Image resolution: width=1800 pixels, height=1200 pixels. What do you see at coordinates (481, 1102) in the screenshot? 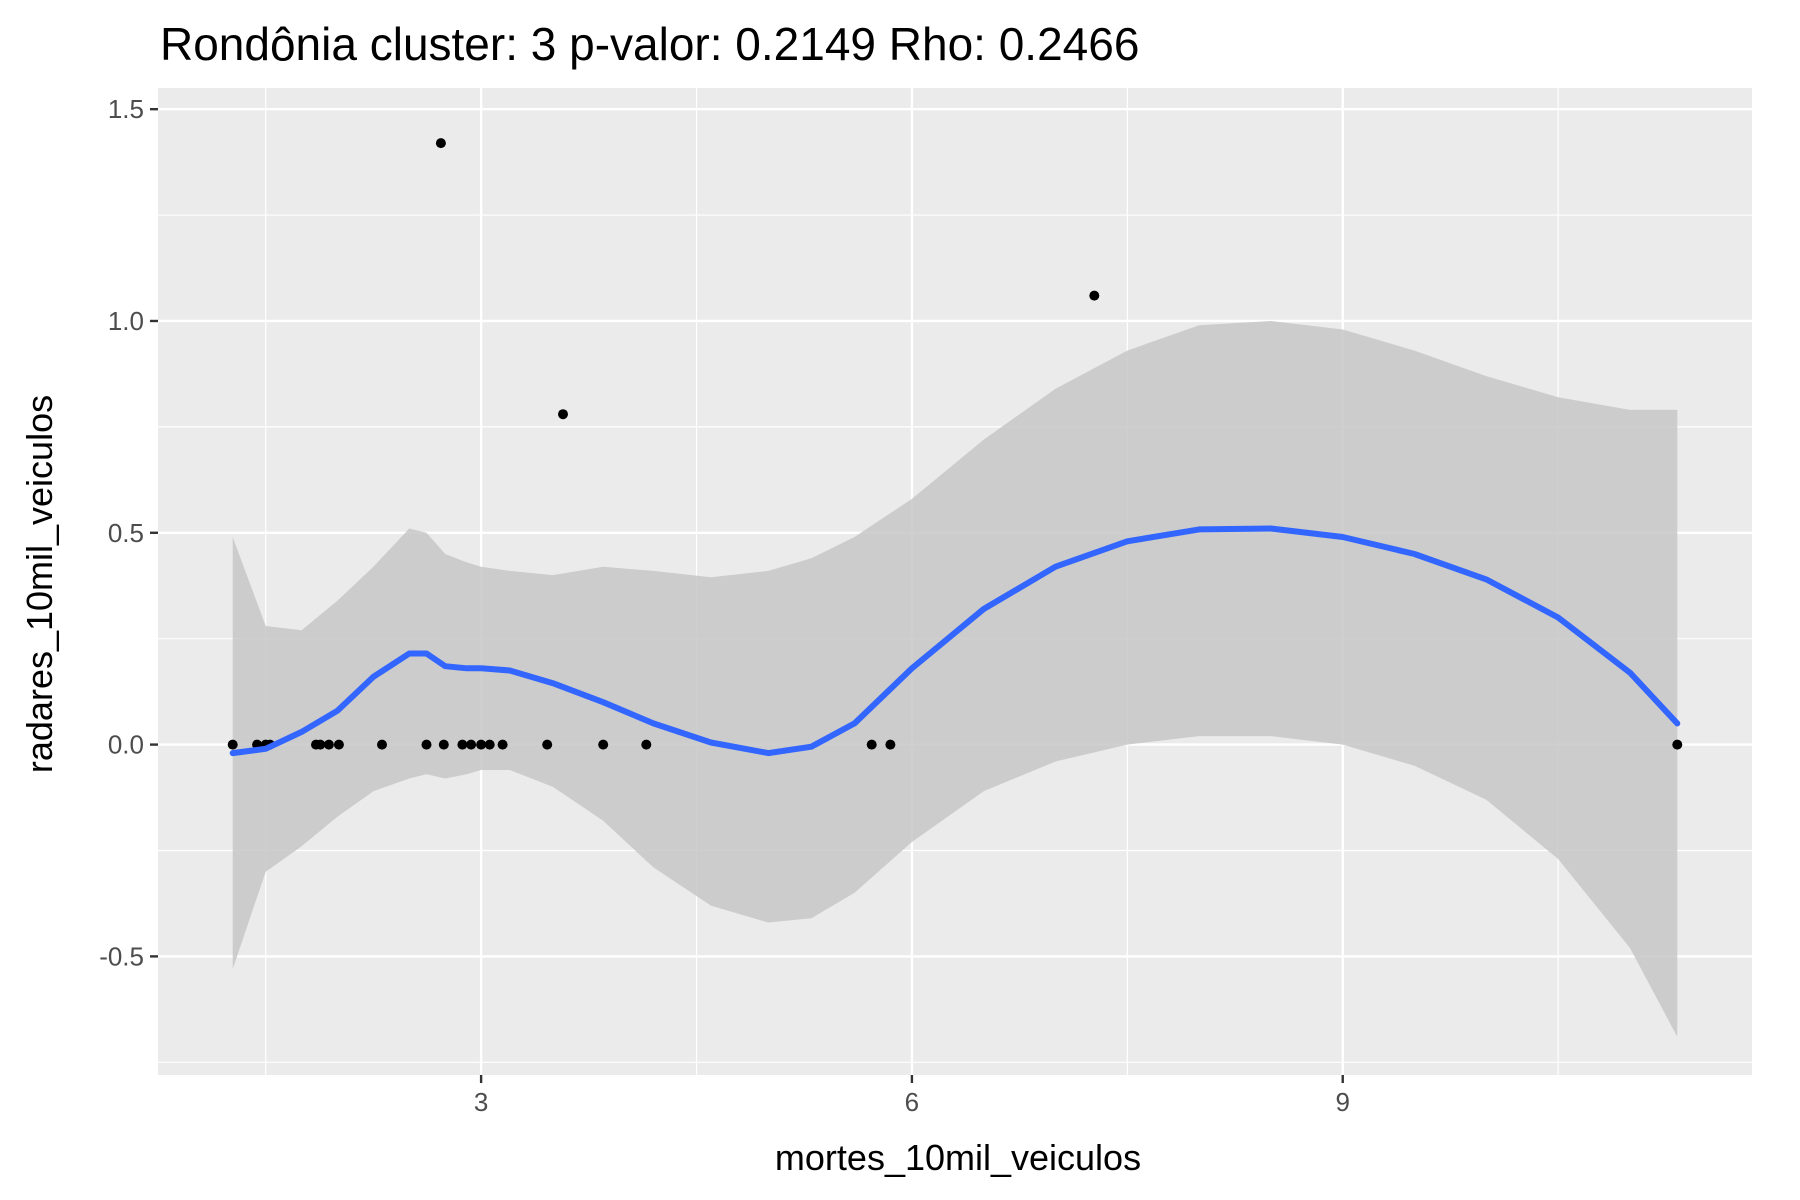
I see `x-tick-label: 3` at bounding box center [481, 1102].